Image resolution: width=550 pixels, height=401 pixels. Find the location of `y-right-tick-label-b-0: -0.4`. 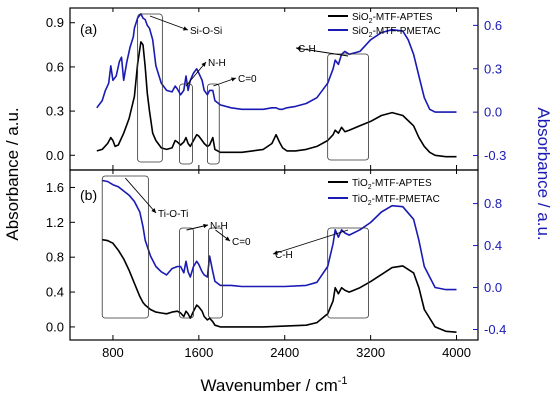

y-right-tick-label-b-0: -0.4 is located at coordinates (495, 329).